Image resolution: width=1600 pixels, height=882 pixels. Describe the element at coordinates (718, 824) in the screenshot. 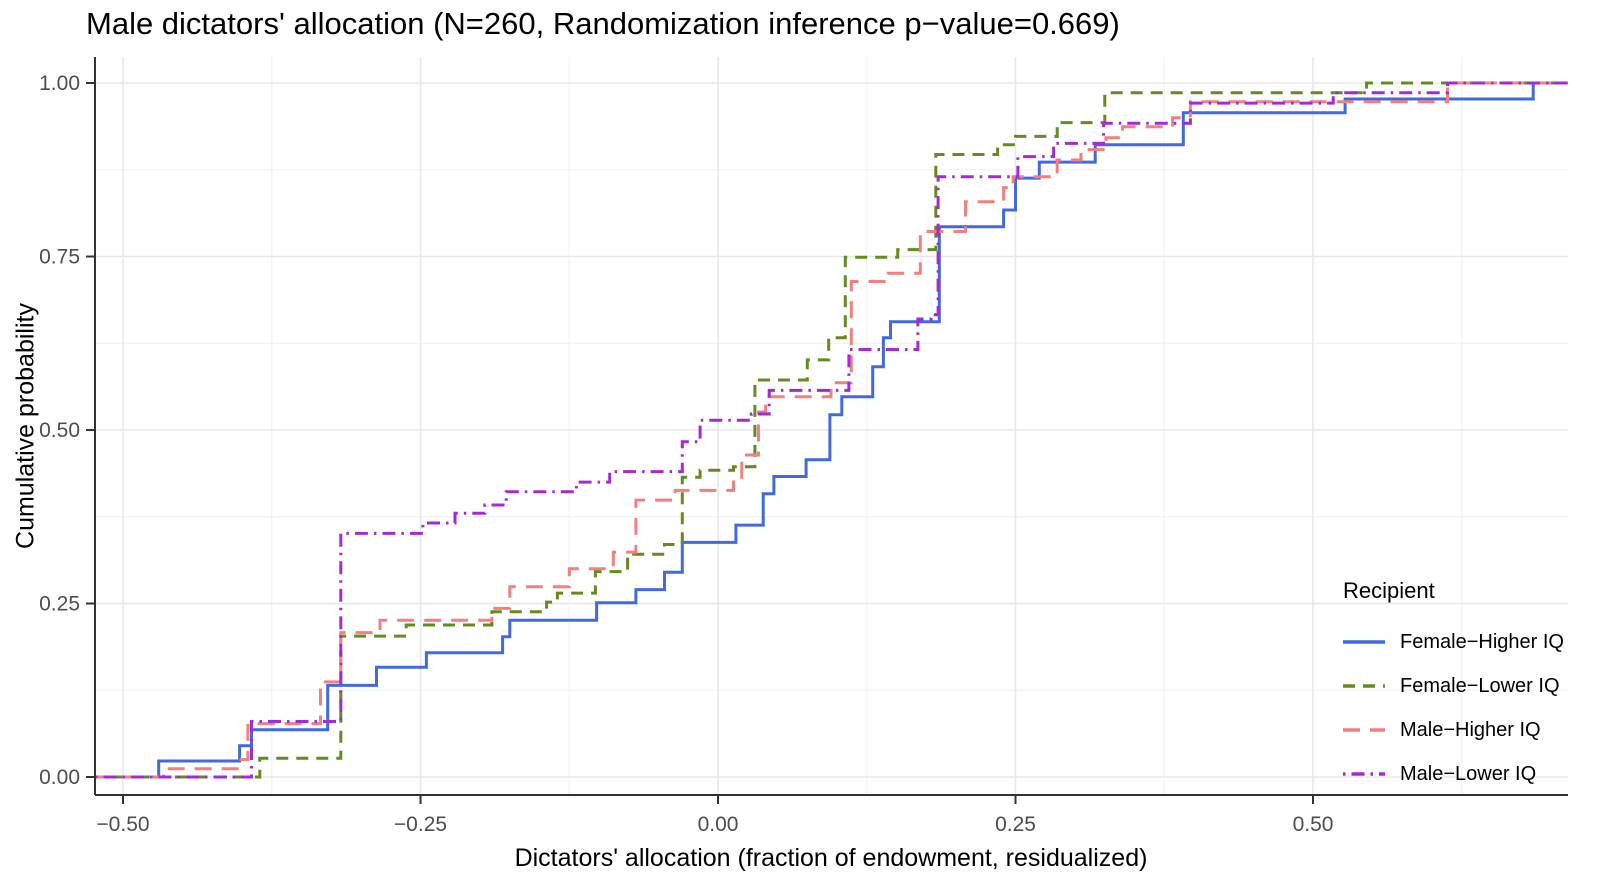

I see `x-tick-label: 0.00` at that location.